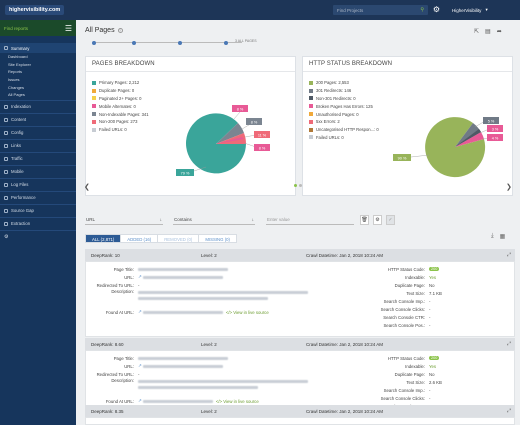 This screenshot has height=425, width=520. Describe the element at coordinates (38, 146) in the screenshot. I see `sidebar-item-links: Links` at that location.